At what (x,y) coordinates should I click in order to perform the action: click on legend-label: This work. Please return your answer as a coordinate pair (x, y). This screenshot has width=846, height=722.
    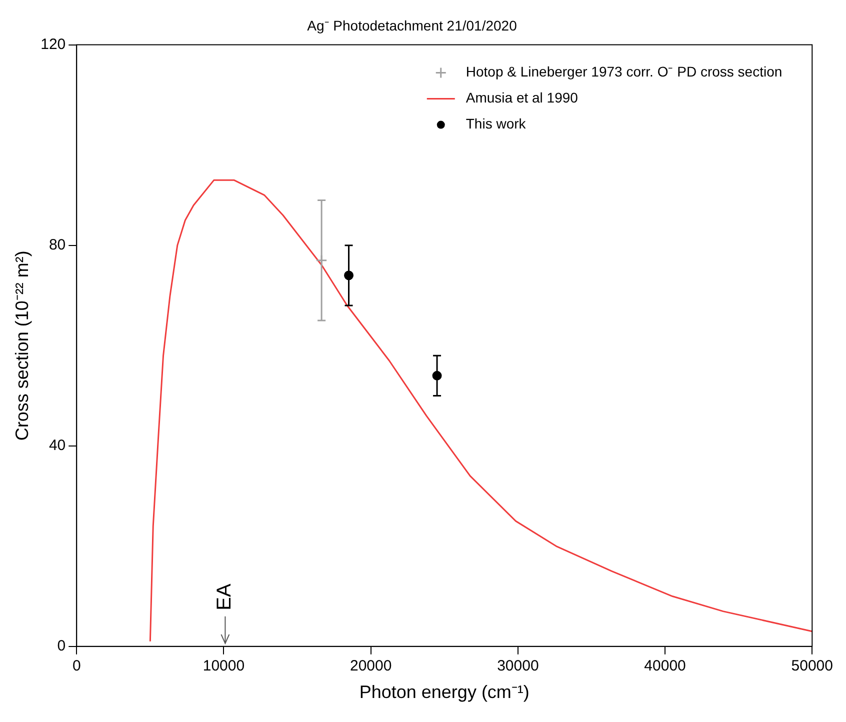
    Looking at the image, I should click on (496, 124).